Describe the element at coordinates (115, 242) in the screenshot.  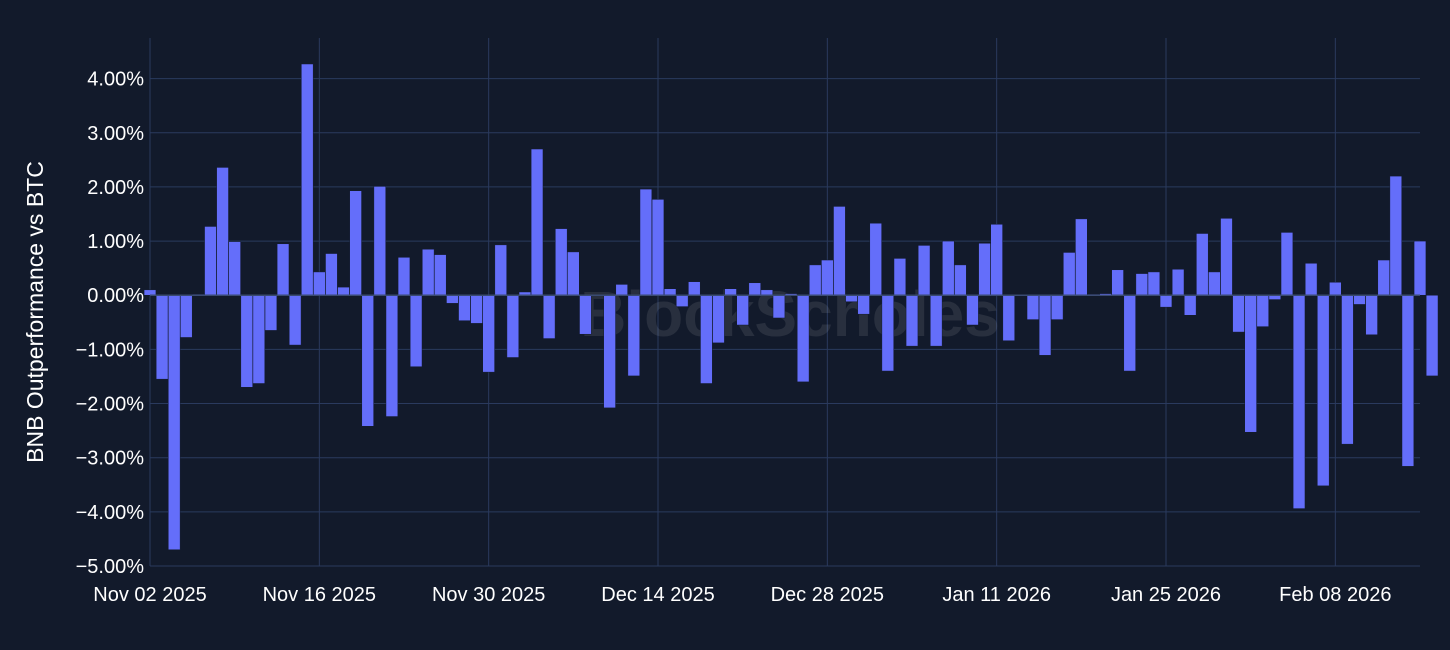
I see `y-tick-label: 1.00%` at that location.